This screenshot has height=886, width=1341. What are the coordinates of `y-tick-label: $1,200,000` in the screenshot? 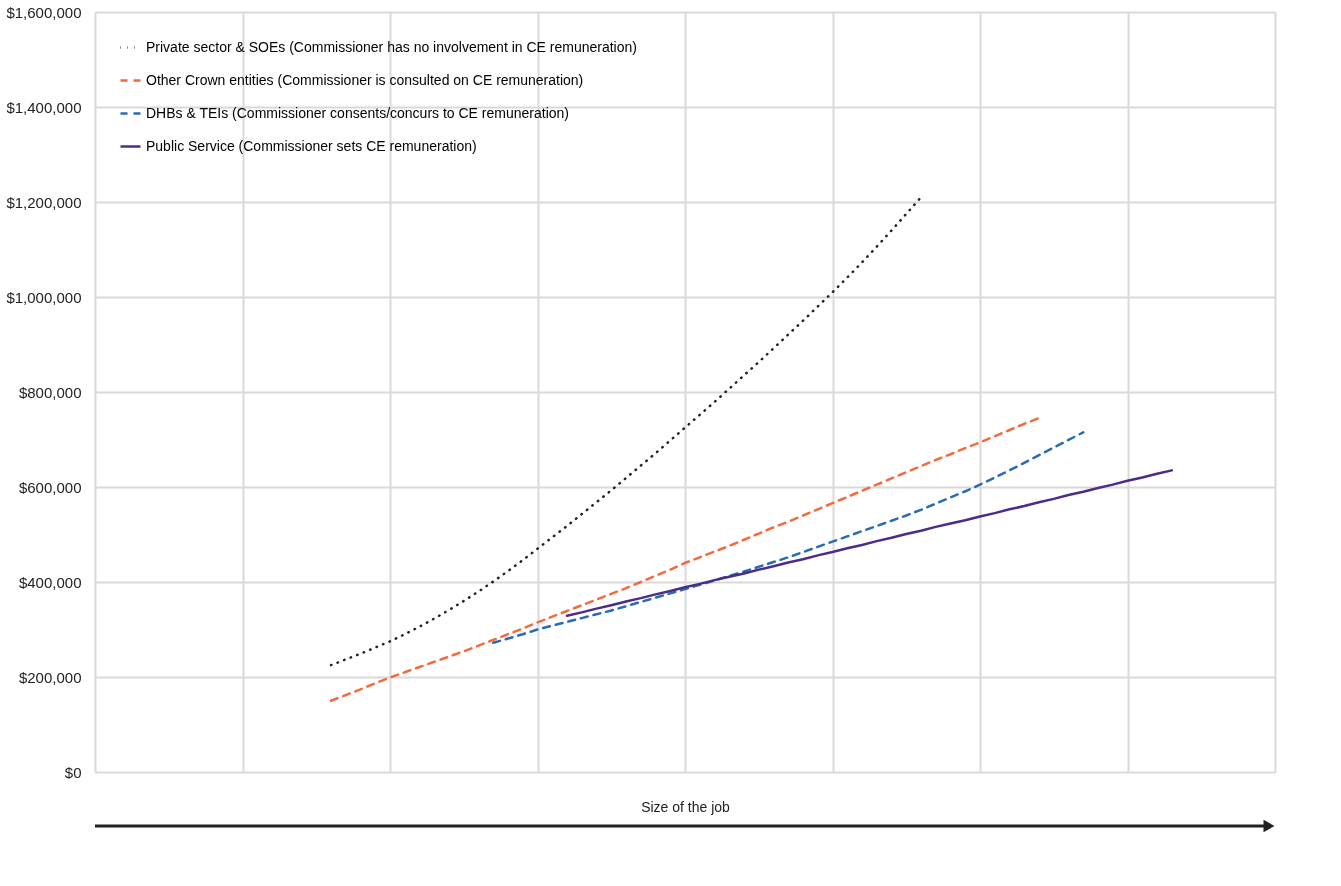 It's located at (44, 202).